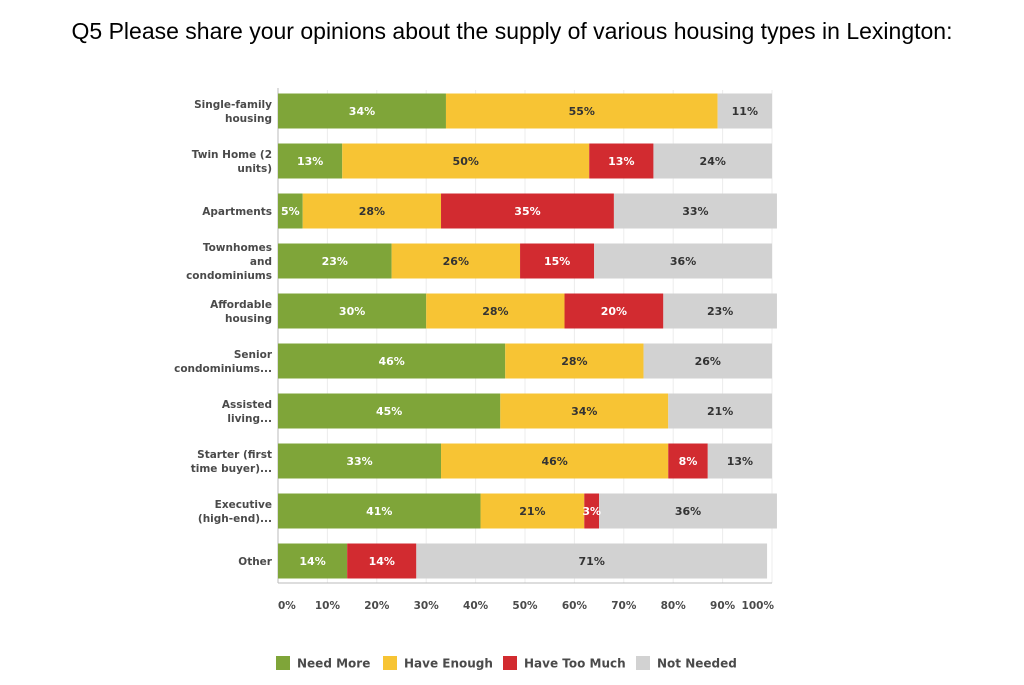 The width and height of the screenshot is (1024, 685). What do you see at coordinates (723, 606) in the screenshot?
I see `x-tick-label: 90%` at bounding box center [723, 606].